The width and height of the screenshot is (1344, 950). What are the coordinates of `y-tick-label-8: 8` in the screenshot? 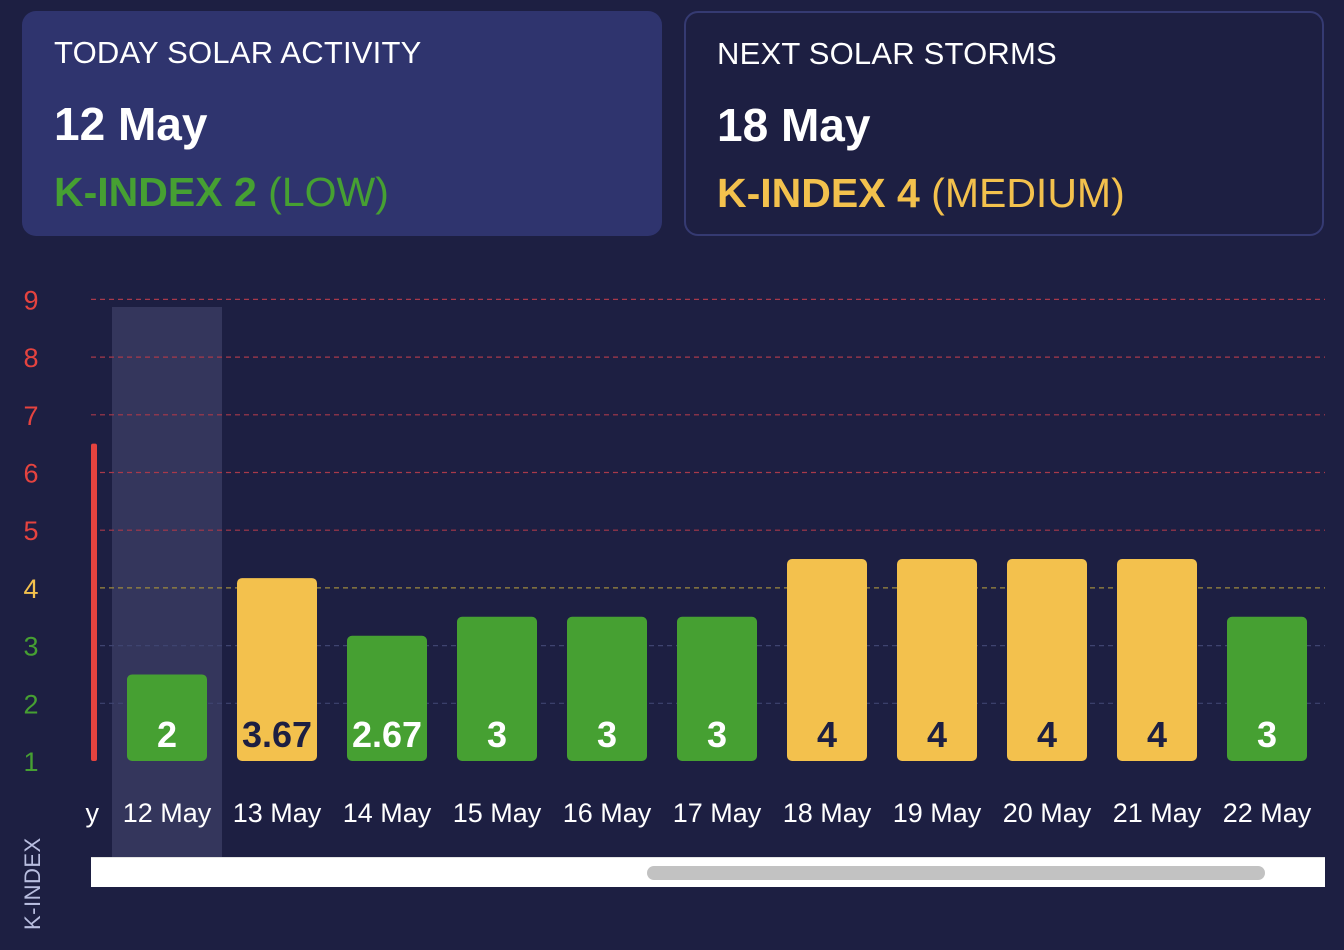 It's located at (30, 358).